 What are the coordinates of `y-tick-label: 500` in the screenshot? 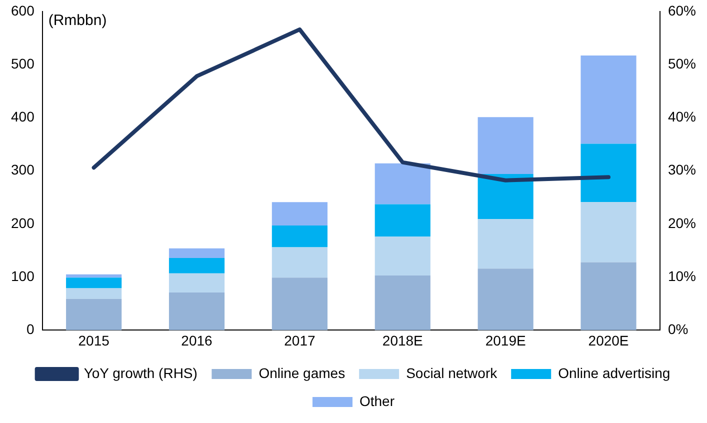 It's located at (23, 63).